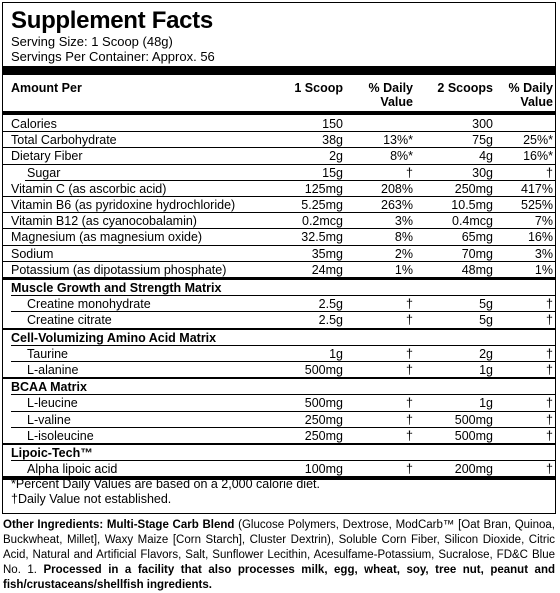 This screenshot has width=560, height=593. What do you see at coordinates (543, 269) in the screenshot?
I see `daily-value-2-scoops: 1%` at bounding box center [543, 269].